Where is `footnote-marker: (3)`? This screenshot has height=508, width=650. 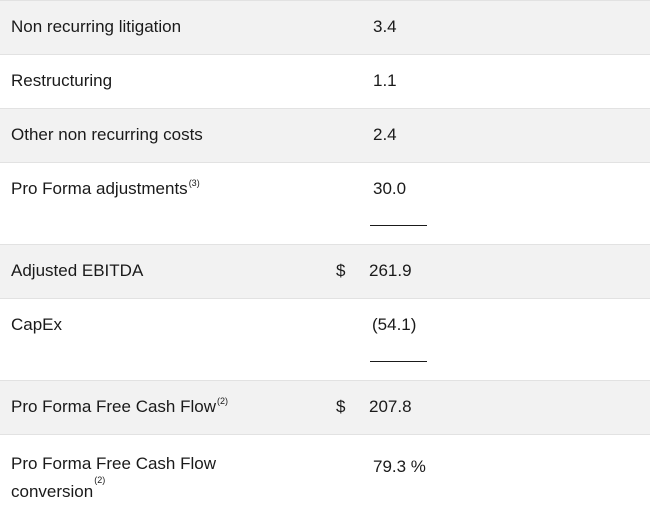 footnote-marker: (3) is located at coordinates (194, 183).